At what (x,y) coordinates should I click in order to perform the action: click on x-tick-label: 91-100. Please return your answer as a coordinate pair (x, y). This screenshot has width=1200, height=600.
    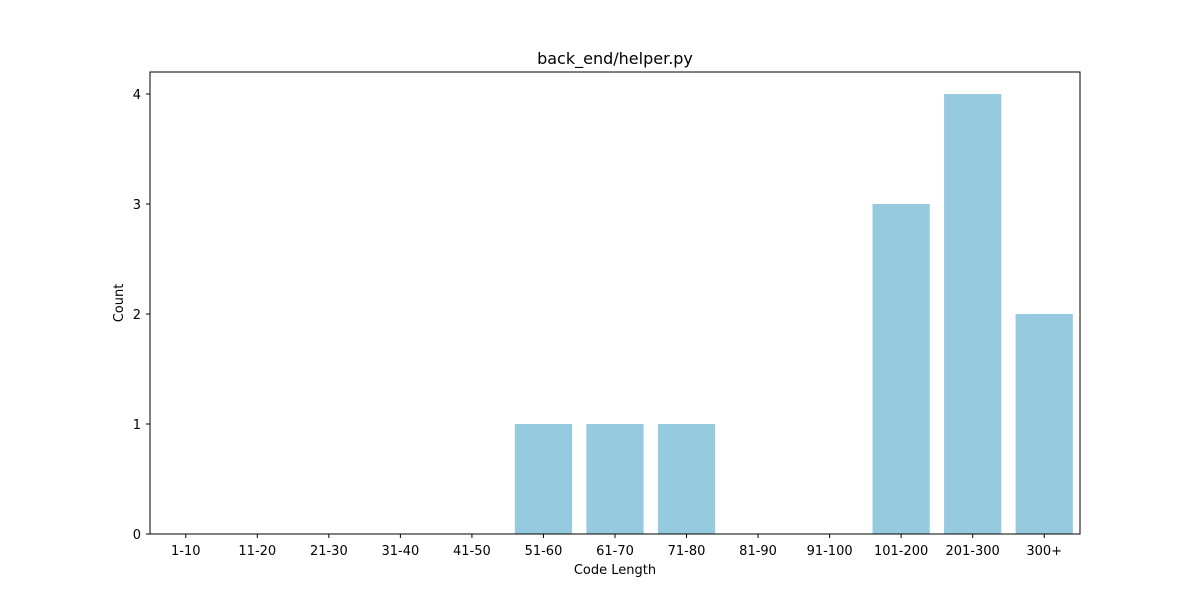
    Looking at the image, I should click on (830, 551).